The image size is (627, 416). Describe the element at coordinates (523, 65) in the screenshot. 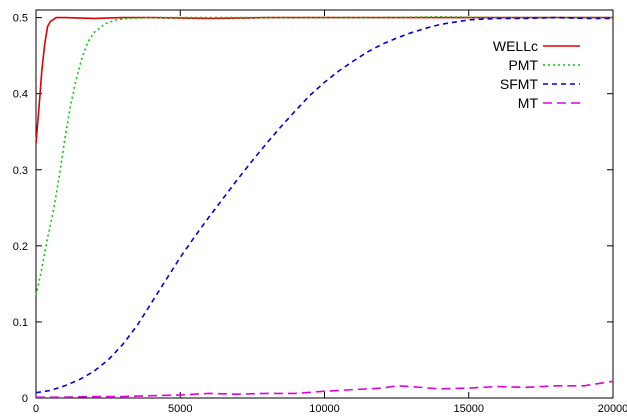

I see `legend-label-pmt: PMT` at that location.